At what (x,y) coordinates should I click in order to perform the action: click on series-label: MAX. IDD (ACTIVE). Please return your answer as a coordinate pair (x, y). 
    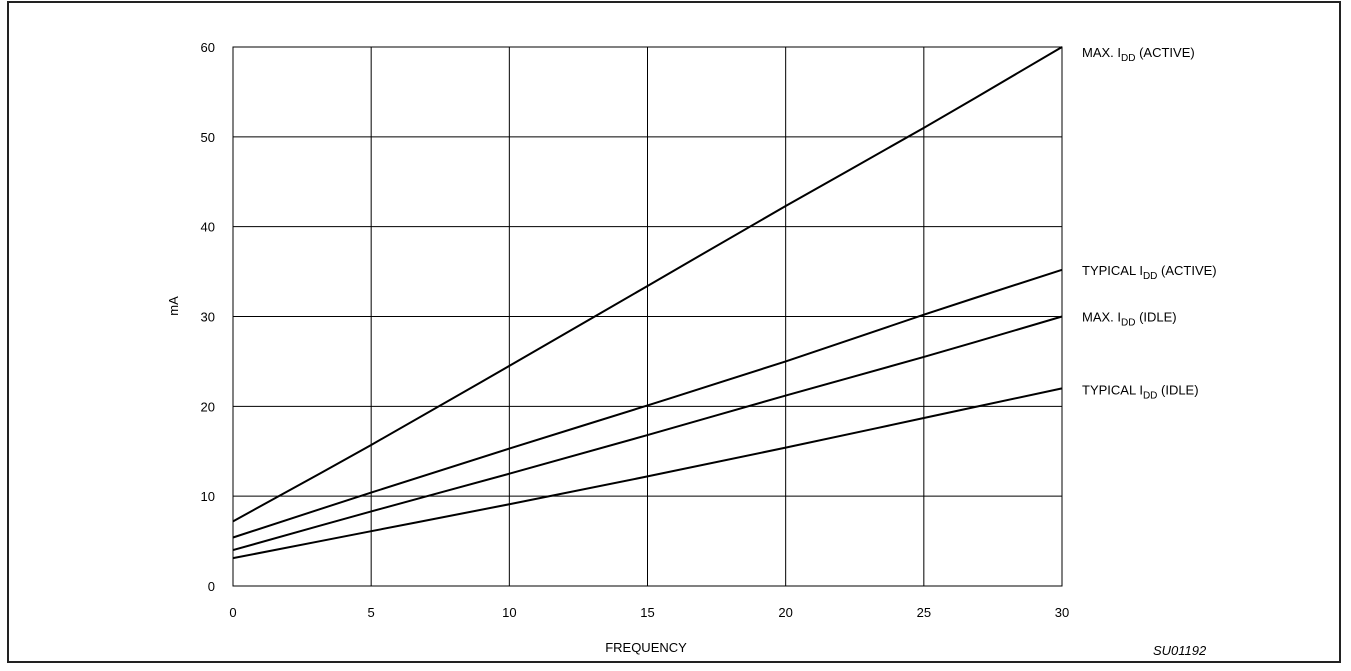
    Looking at the image, I should click on (1138, 54).